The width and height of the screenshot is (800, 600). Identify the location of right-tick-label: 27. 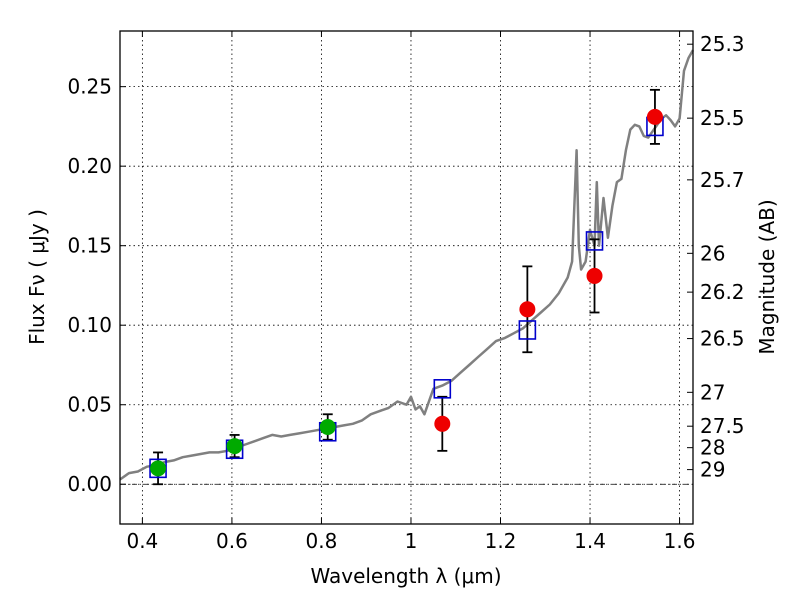
(712, 392).